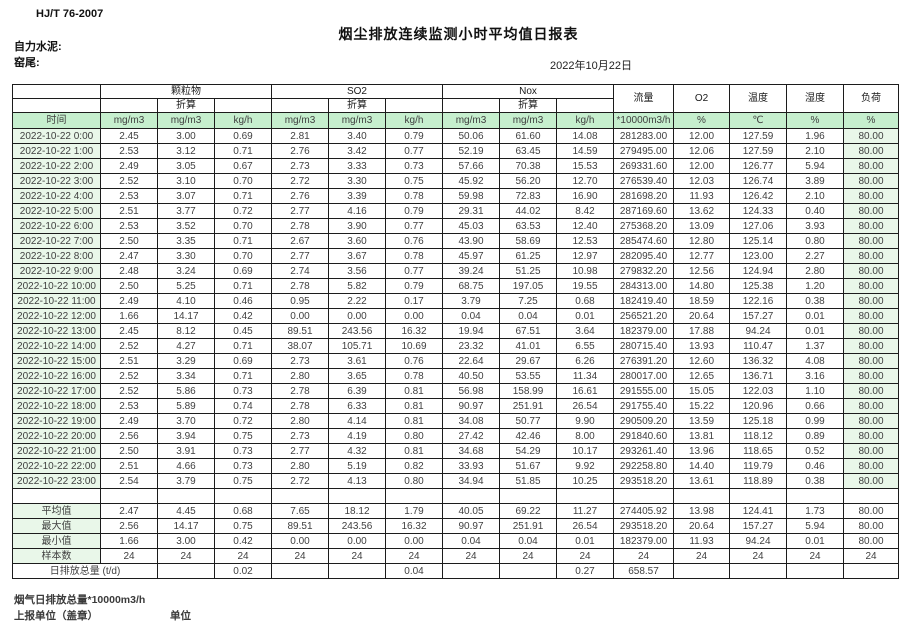 The width and height of the screenshot is (917, 630). Describe the element at coordinates (186, 346) in the screenshot. I see `value-cell: 4.27` at that location.